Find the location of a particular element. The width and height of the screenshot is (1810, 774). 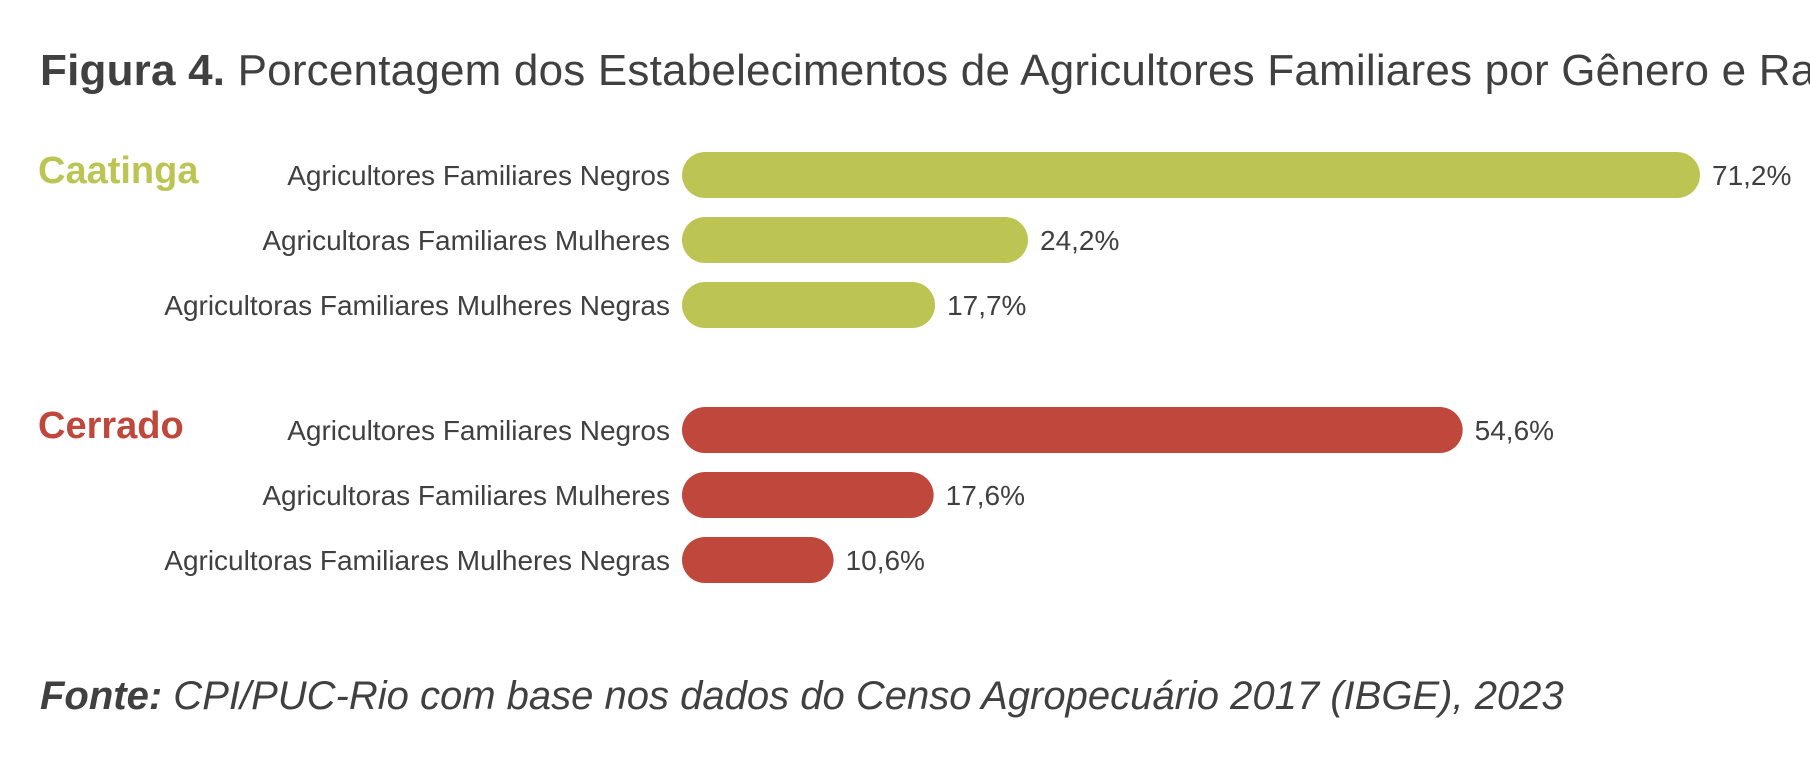

value-label: 17,6% is located at coordinates (985, 495).